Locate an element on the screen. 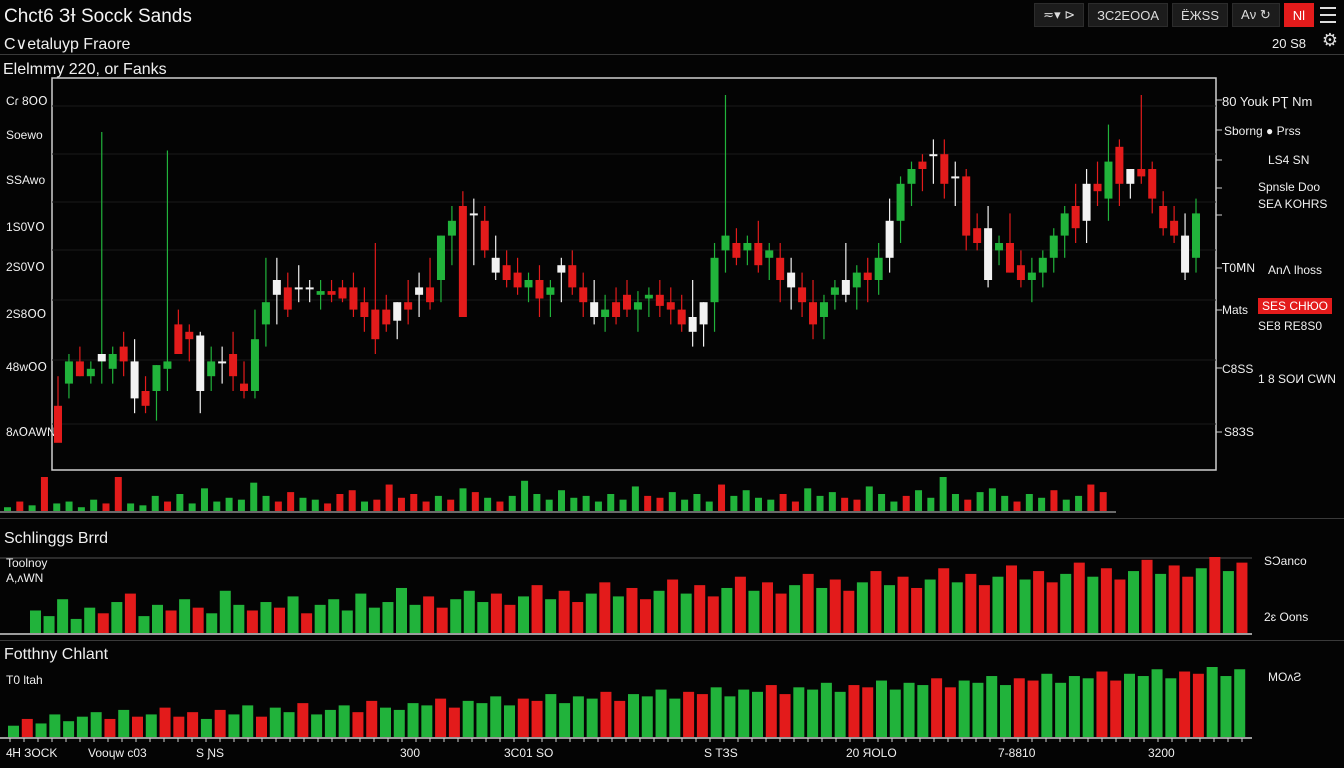 This screenshot has height=768, width=1344. y-tick-label: 2S0Ꮩꓳ is located at coordinates (25, 267).